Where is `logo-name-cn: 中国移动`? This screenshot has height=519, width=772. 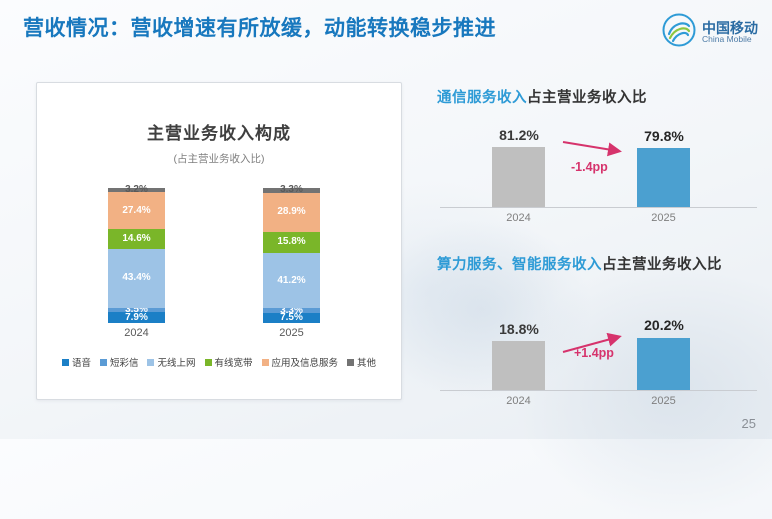
logo-name-cn: 中国移动 is located at coordinates (730, 27).